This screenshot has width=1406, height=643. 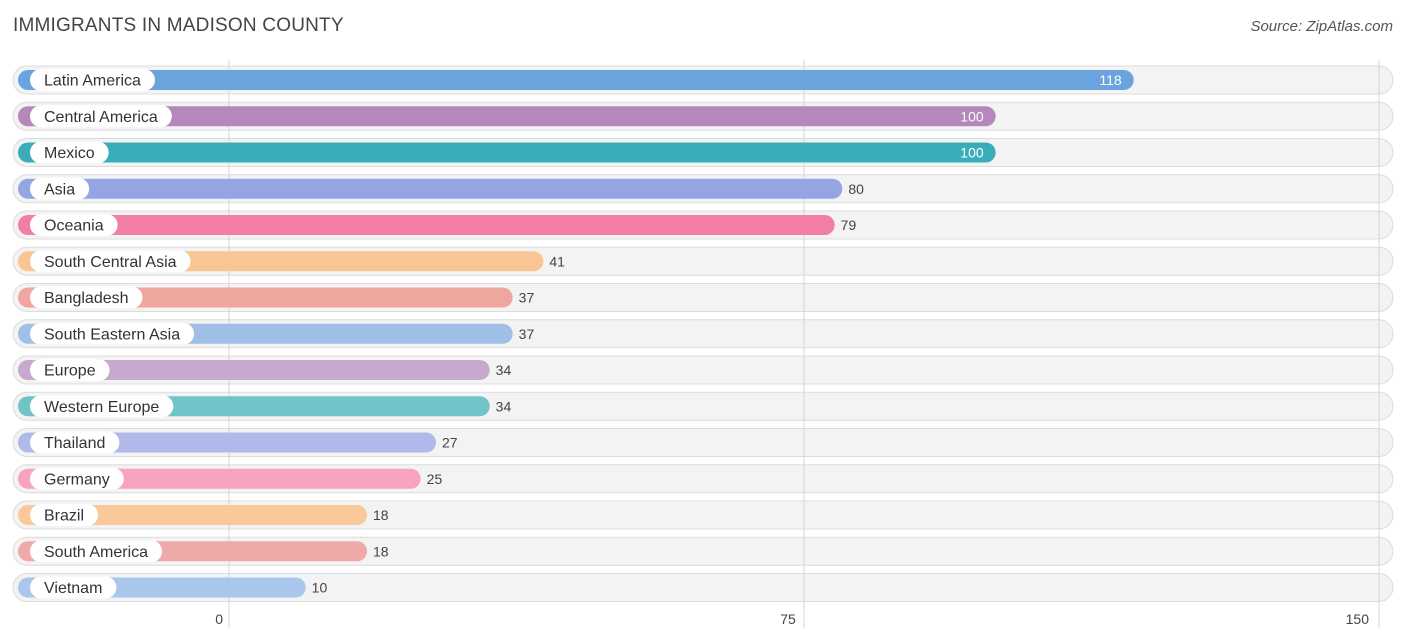 What do you see at coordinates (1110, 80) in the screenshot?
I see `value-label: 118` at bounding box center [1110, 80].